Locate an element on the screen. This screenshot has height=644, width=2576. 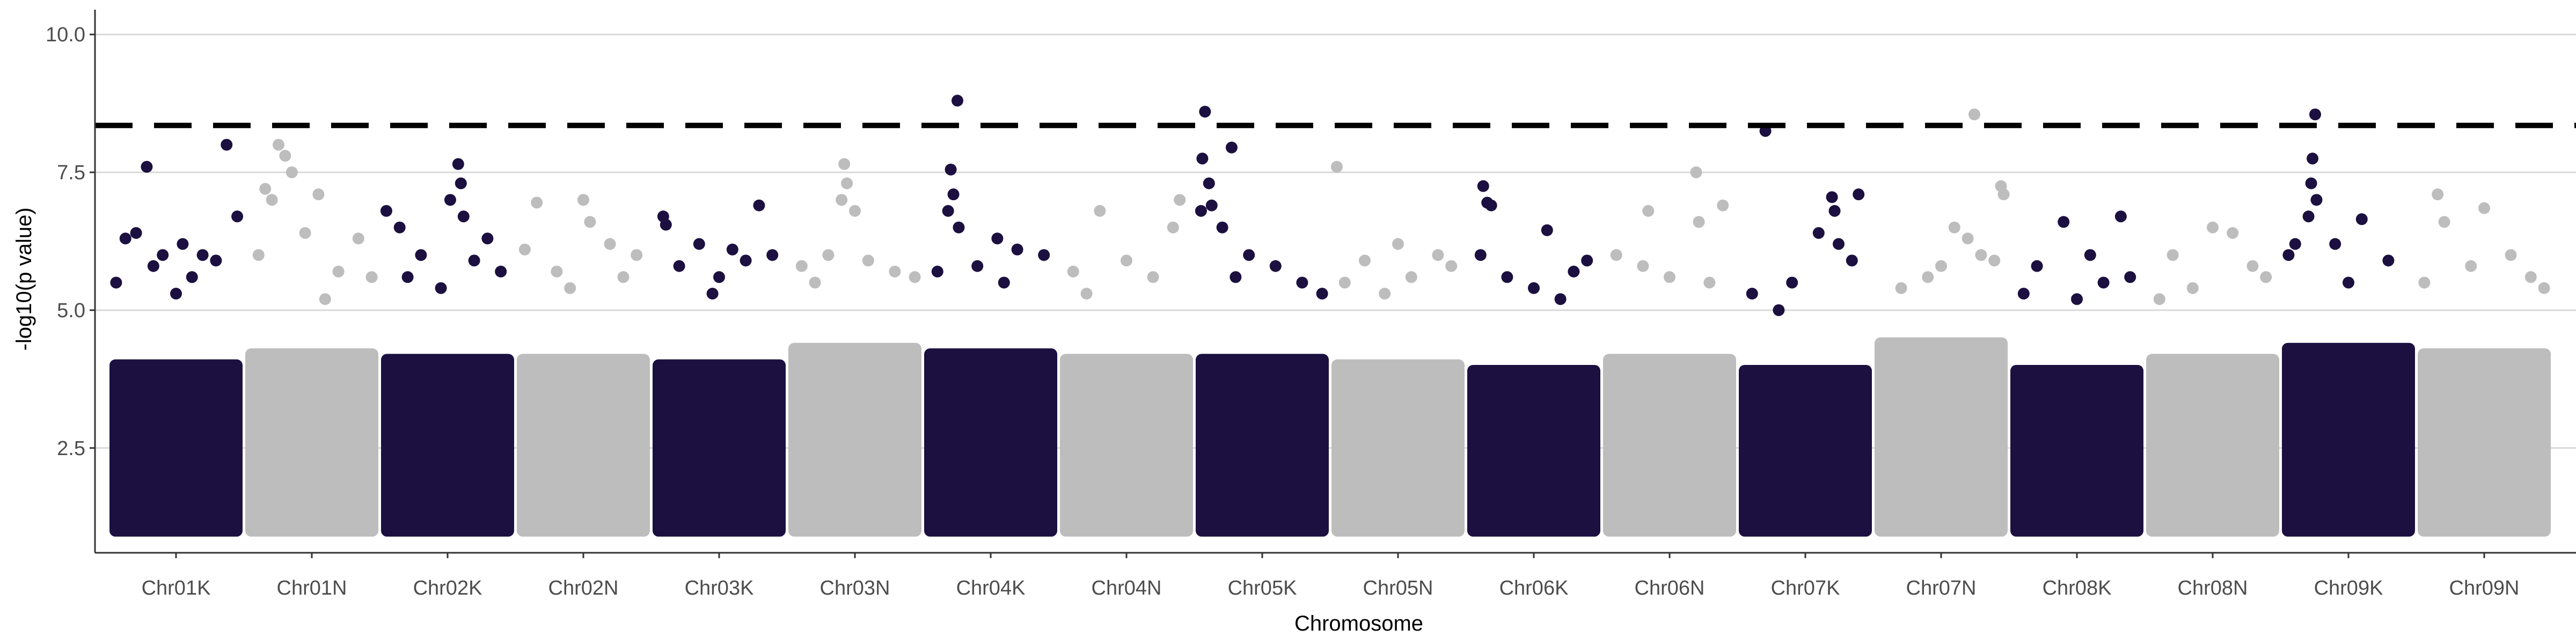
series-Chr06K is located at coordinates (1533, 358).